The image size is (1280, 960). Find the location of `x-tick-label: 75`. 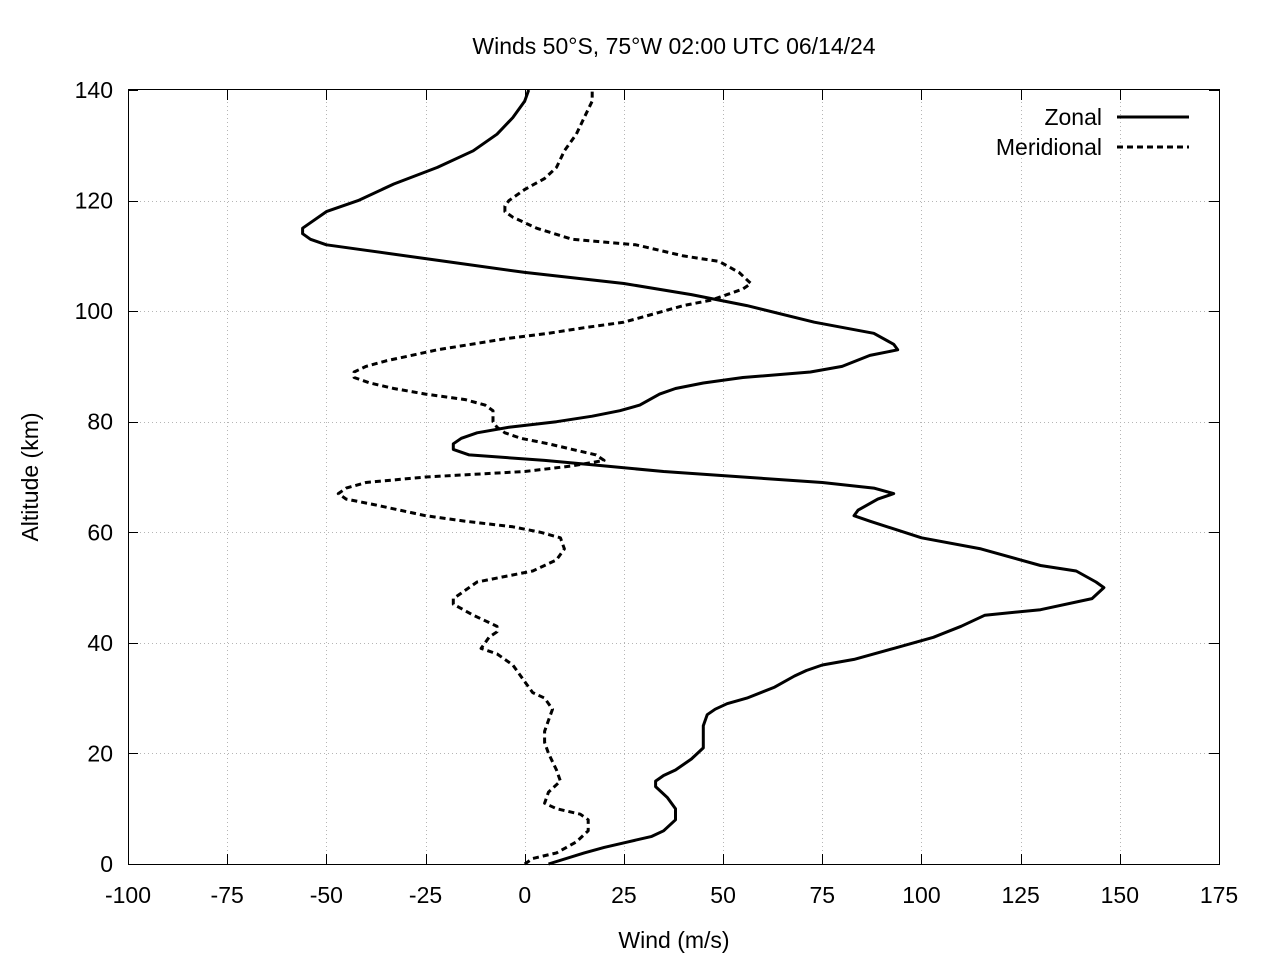

x-tick-label: 75 is located at coordinates (822, 895).